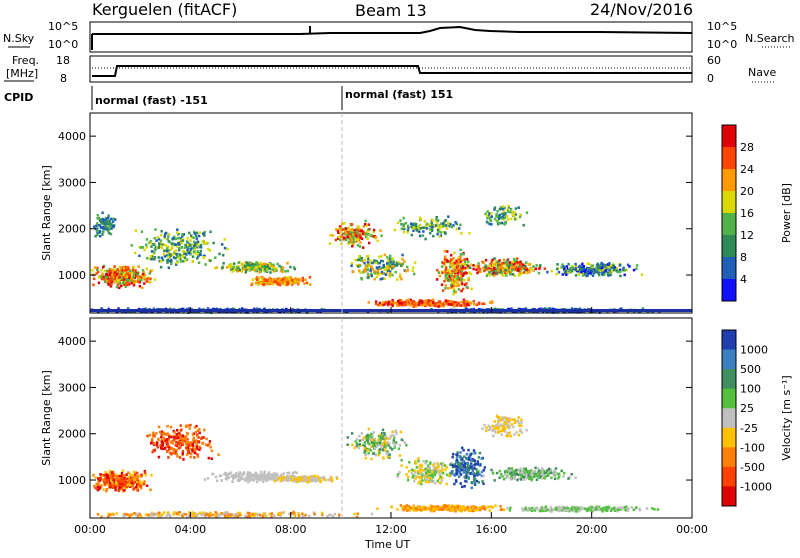  What do you see at coordinates (747, 169) in the screenshot?
I see `power-colorbar-tick: 24` at bounding box center [747, 169].